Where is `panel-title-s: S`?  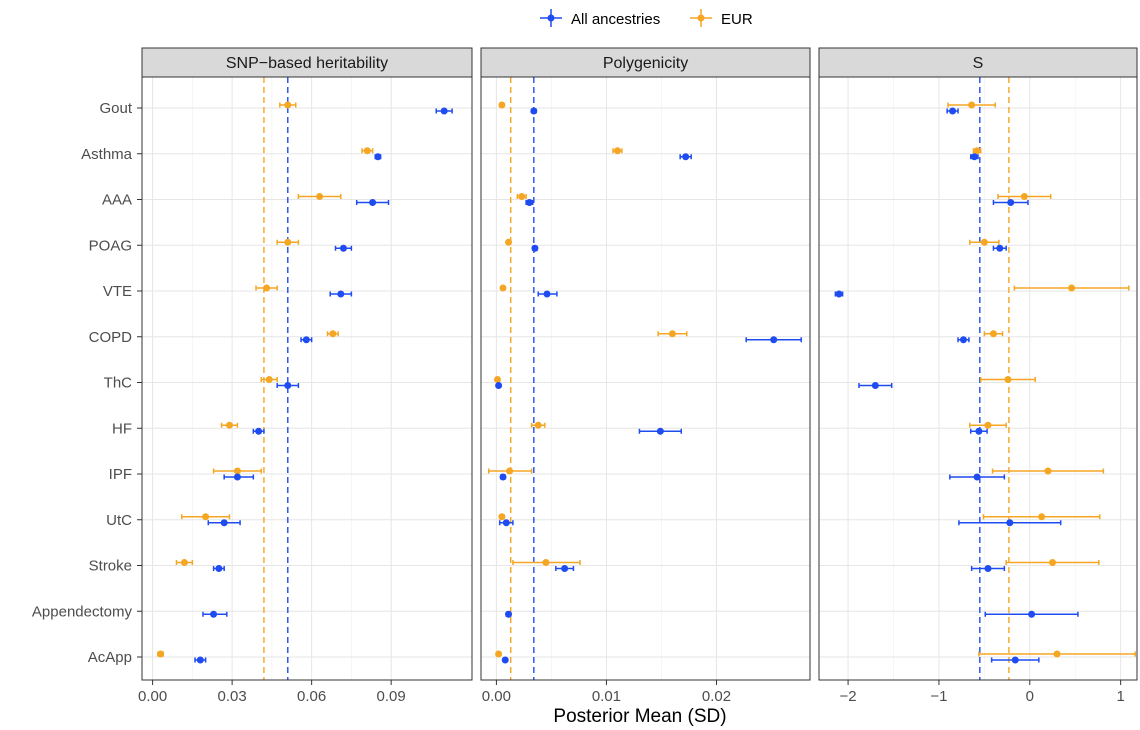
panel-title-s: S is located at coordinates (978, 63).